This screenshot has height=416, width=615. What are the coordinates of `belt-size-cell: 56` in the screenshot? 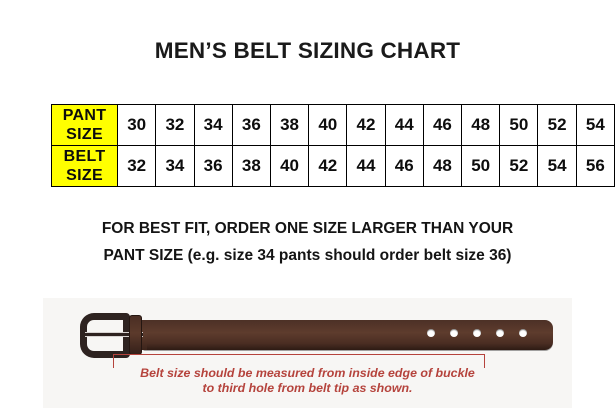 It's located at (595, 166).